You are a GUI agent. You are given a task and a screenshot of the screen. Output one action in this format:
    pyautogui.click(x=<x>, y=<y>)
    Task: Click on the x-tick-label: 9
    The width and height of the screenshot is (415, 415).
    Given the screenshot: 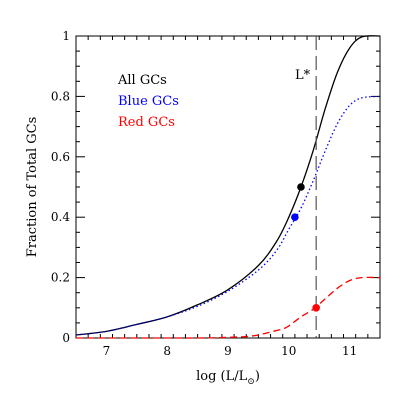 What is the action you would take?
    pyautogui.click(x=228, y=351)
    